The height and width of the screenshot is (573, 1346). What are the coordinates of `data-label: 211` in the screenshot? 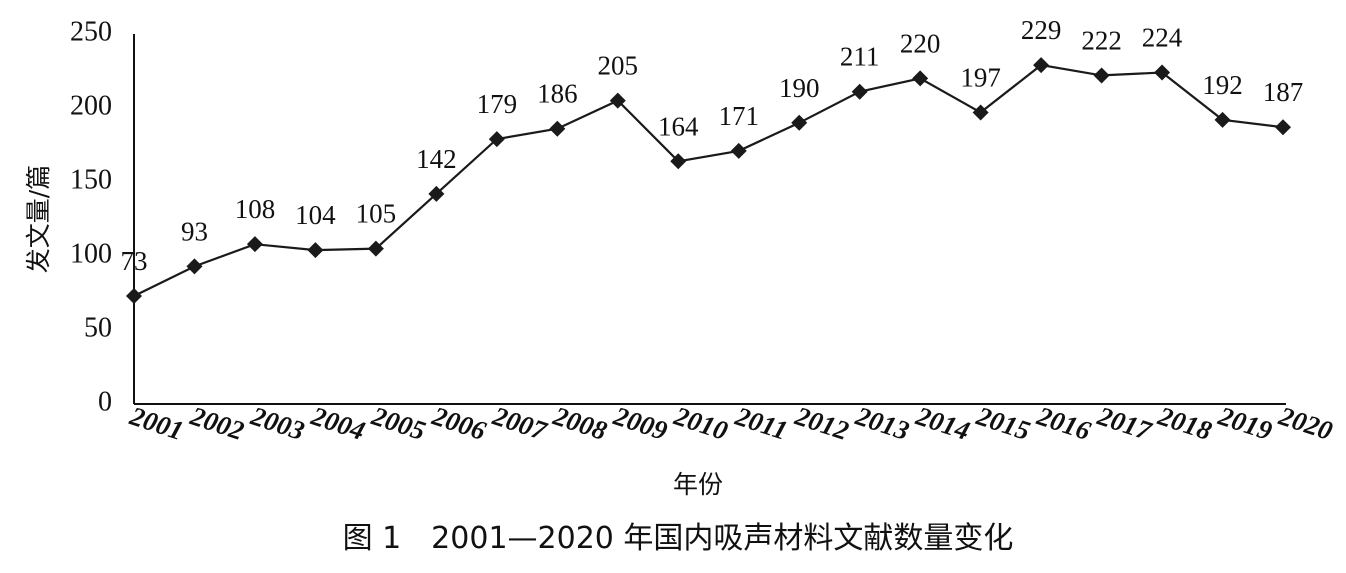 It's located at (860, 57).